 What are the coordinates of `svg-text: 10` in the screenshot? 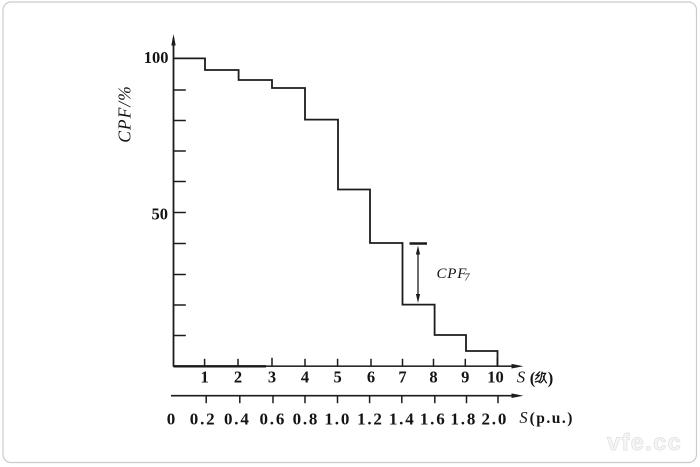 It's located at (495, 377).